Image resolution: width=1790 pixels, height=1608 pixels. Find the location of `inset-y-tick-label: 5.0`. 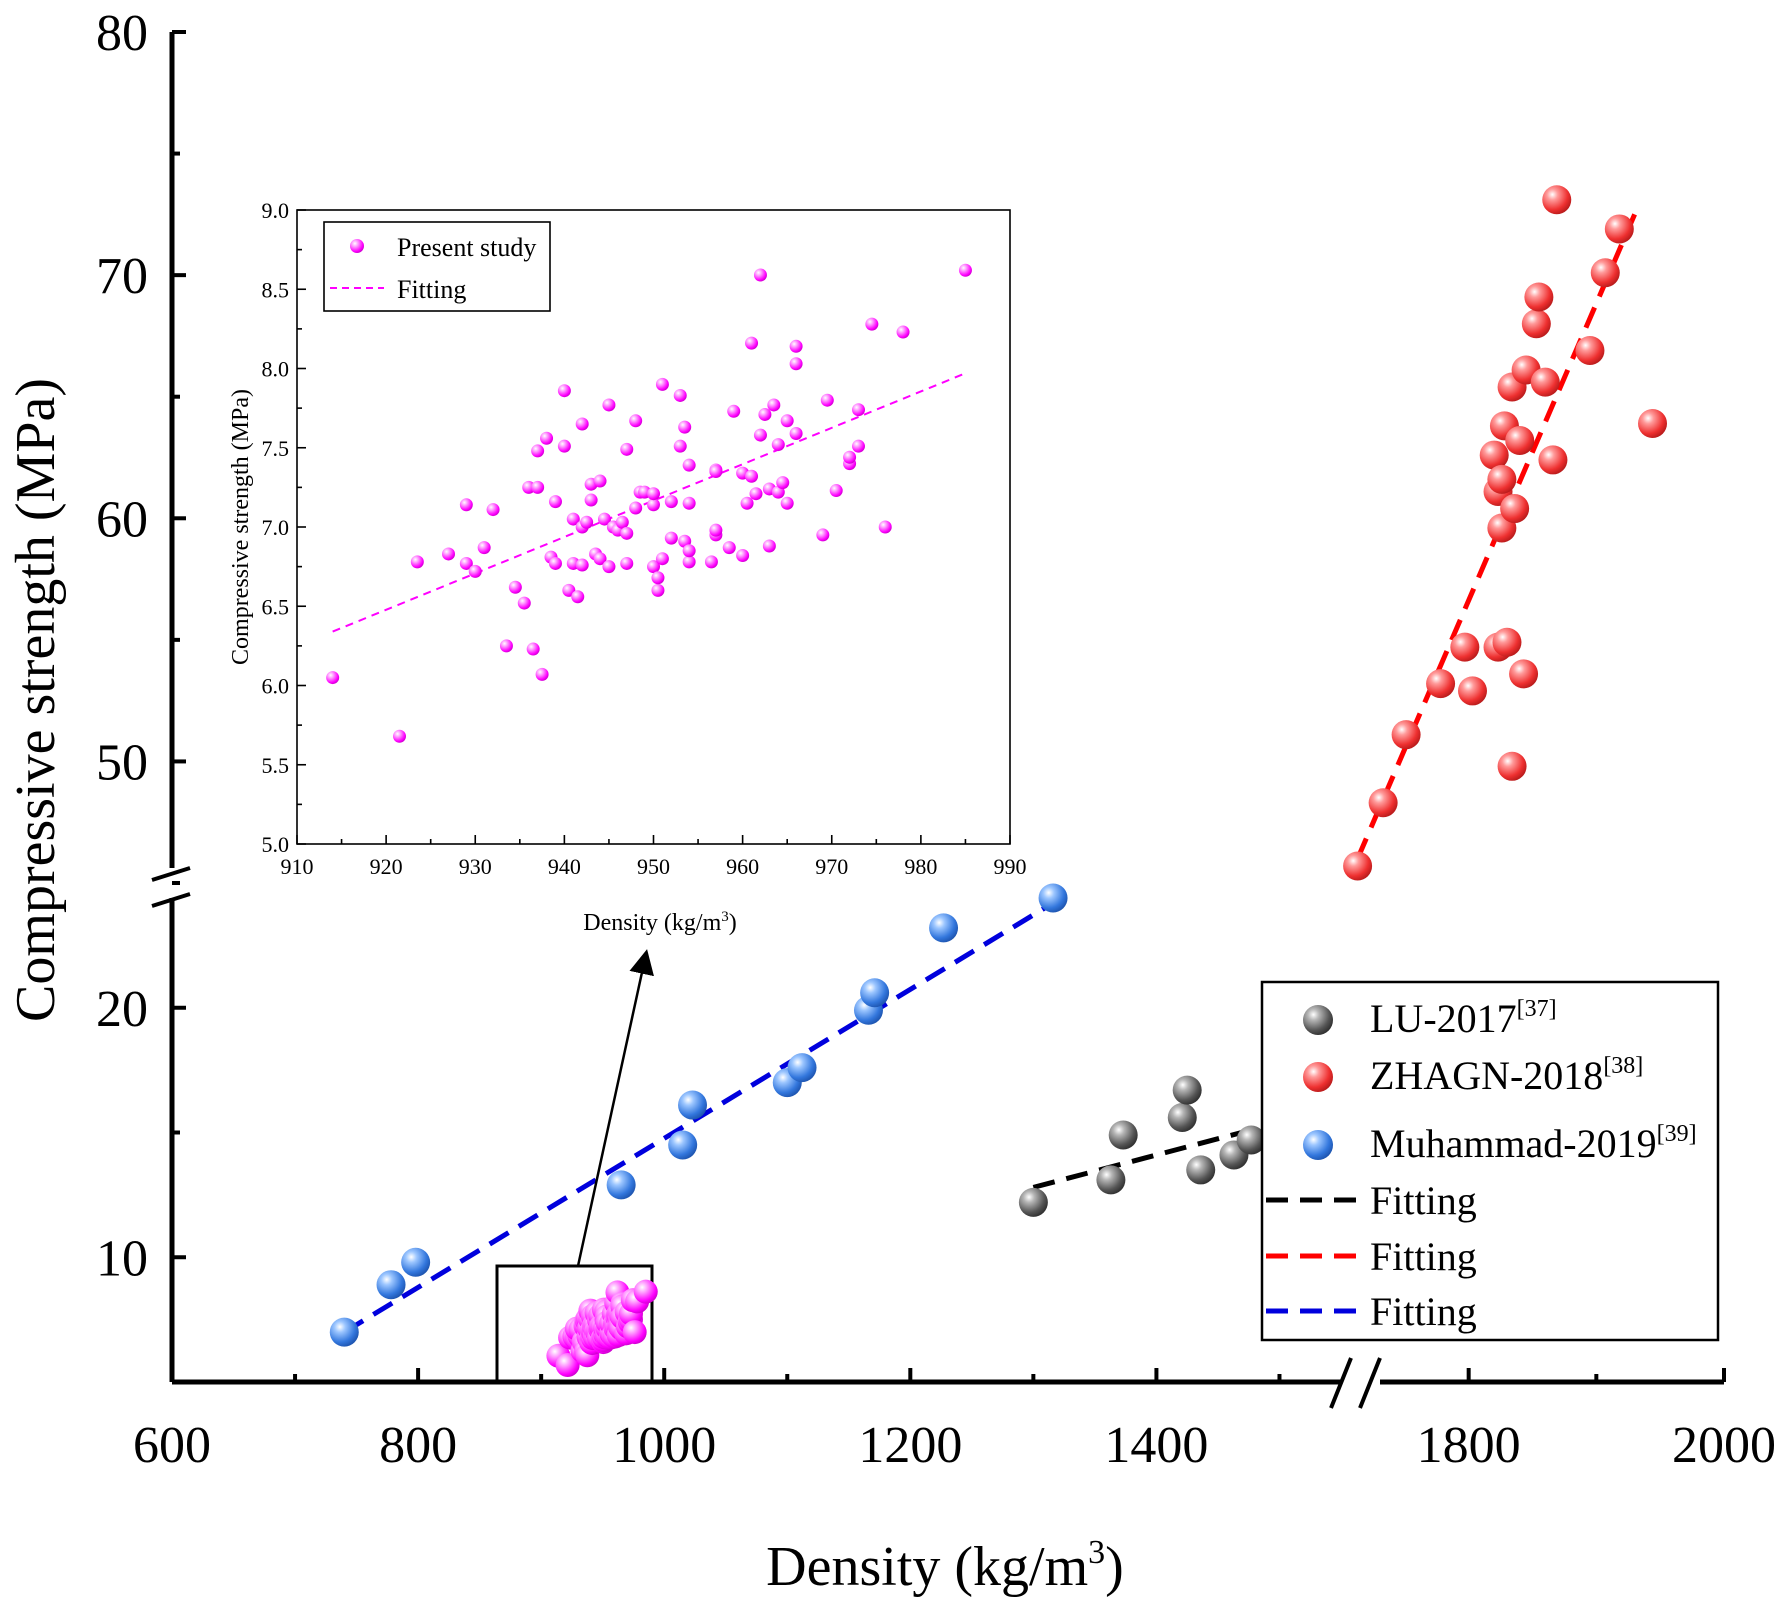

inset-y-tick-label: 5.0 is located at coordinates (276, 844).